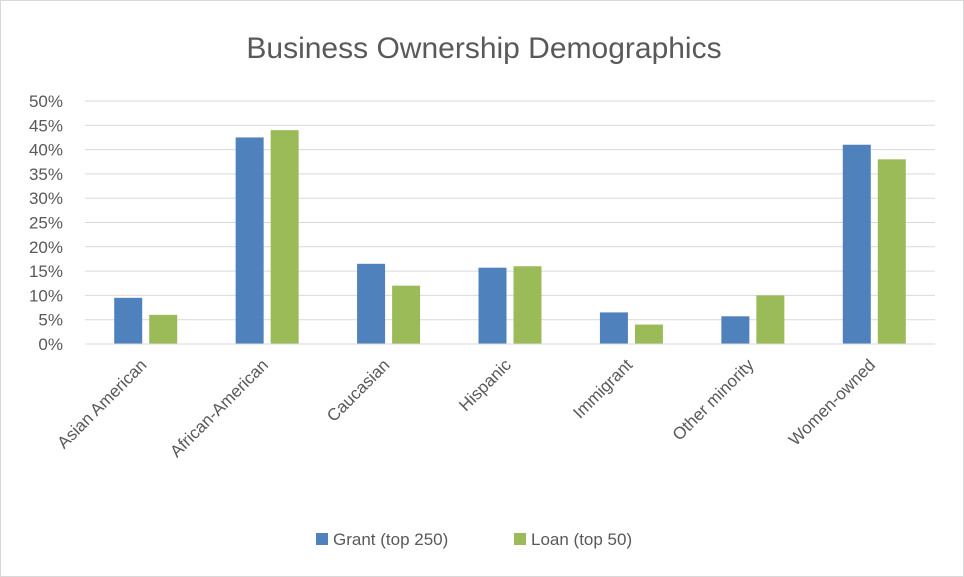 This screenshot has width=964, height=577. What do you see at coordinates (219, 408) in the screenshot?
I see `x-category-label: African-American` at bounding box center [219, 408].